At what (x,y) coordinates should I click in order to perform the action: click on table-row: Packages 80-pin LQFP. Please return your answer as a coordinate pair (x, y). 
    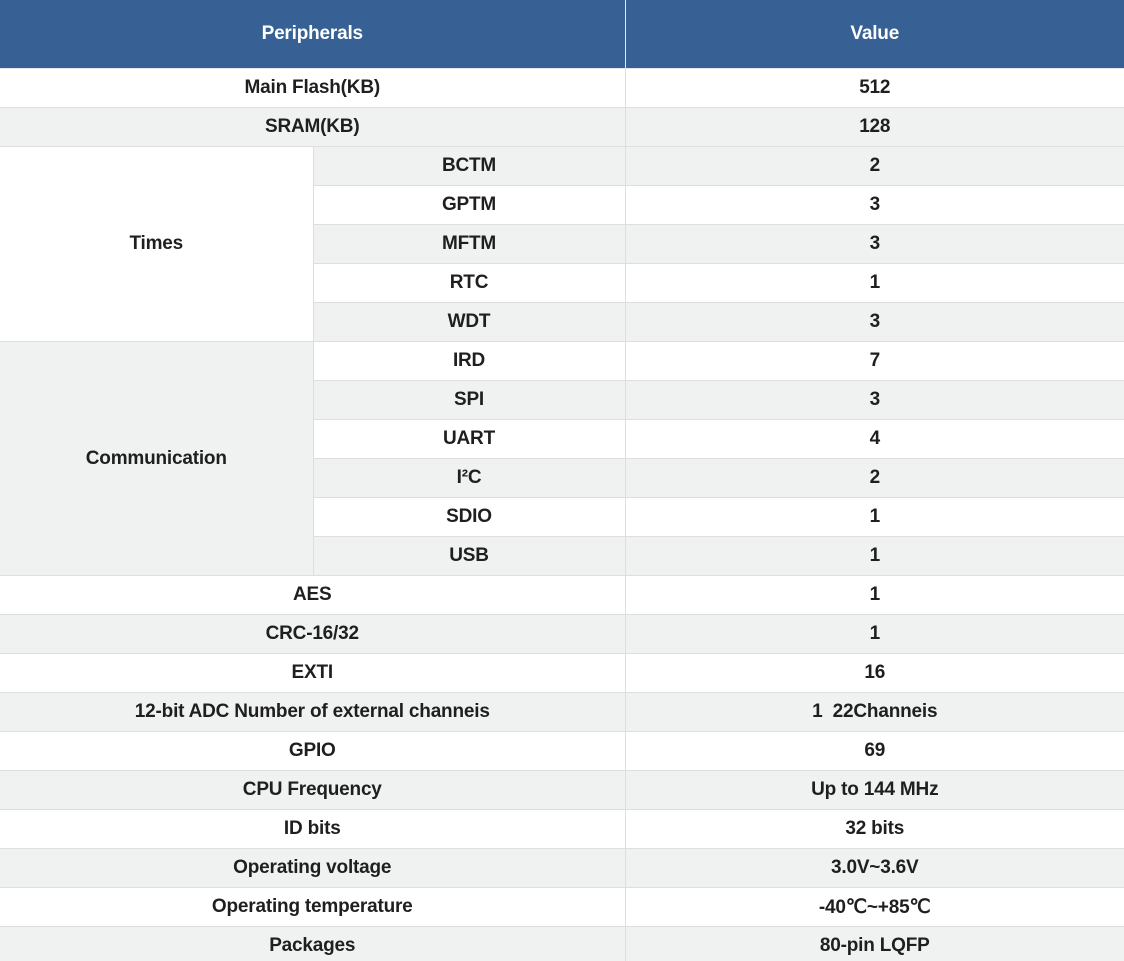
    Looking at the image, I should click on (562, 943).